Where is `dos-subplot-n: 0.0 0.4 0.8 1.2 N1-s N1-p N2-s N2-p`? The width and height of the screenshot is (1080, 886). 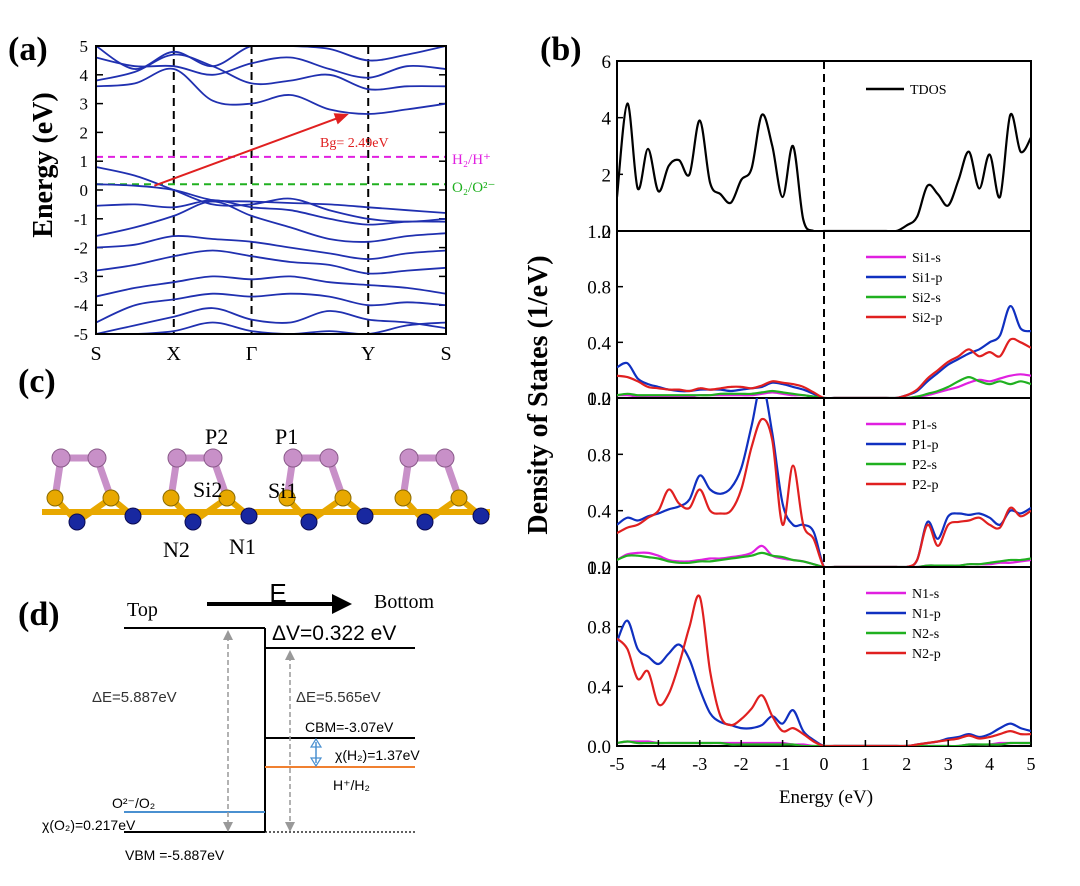
dos-subplot-n: 0.0 0.4 0.8 1.2 N1-s N1-p N2-s N2-p is located at coordinates (809, 658).